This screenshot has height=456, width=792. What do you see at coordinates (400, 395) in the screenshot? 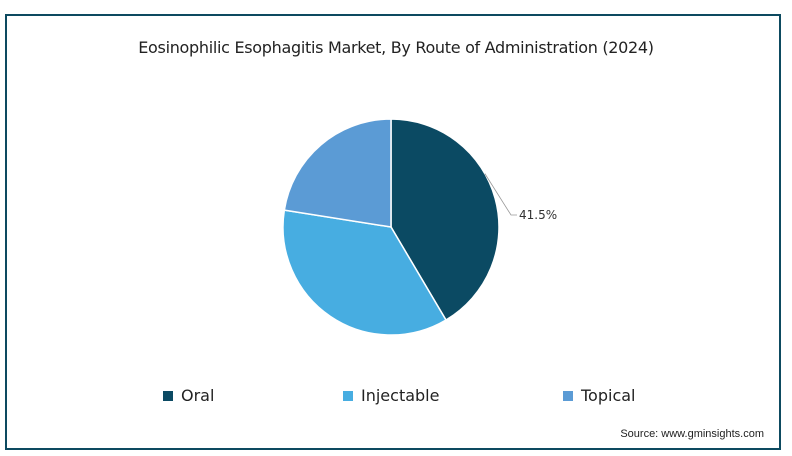
I see `legend-label: Injectable` at bounding box center [400, 395].